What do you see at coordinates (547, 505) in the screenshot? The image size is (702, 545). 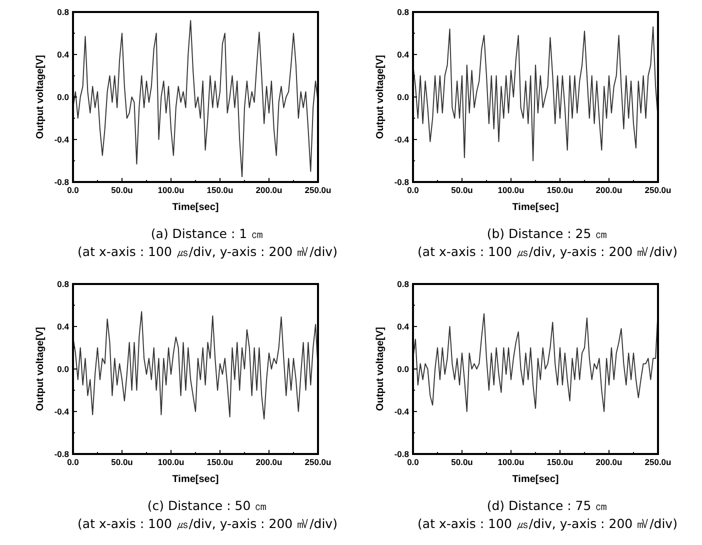 I see `text: (d) Distance : 75 ㎝` at bounding box center [547, 505].